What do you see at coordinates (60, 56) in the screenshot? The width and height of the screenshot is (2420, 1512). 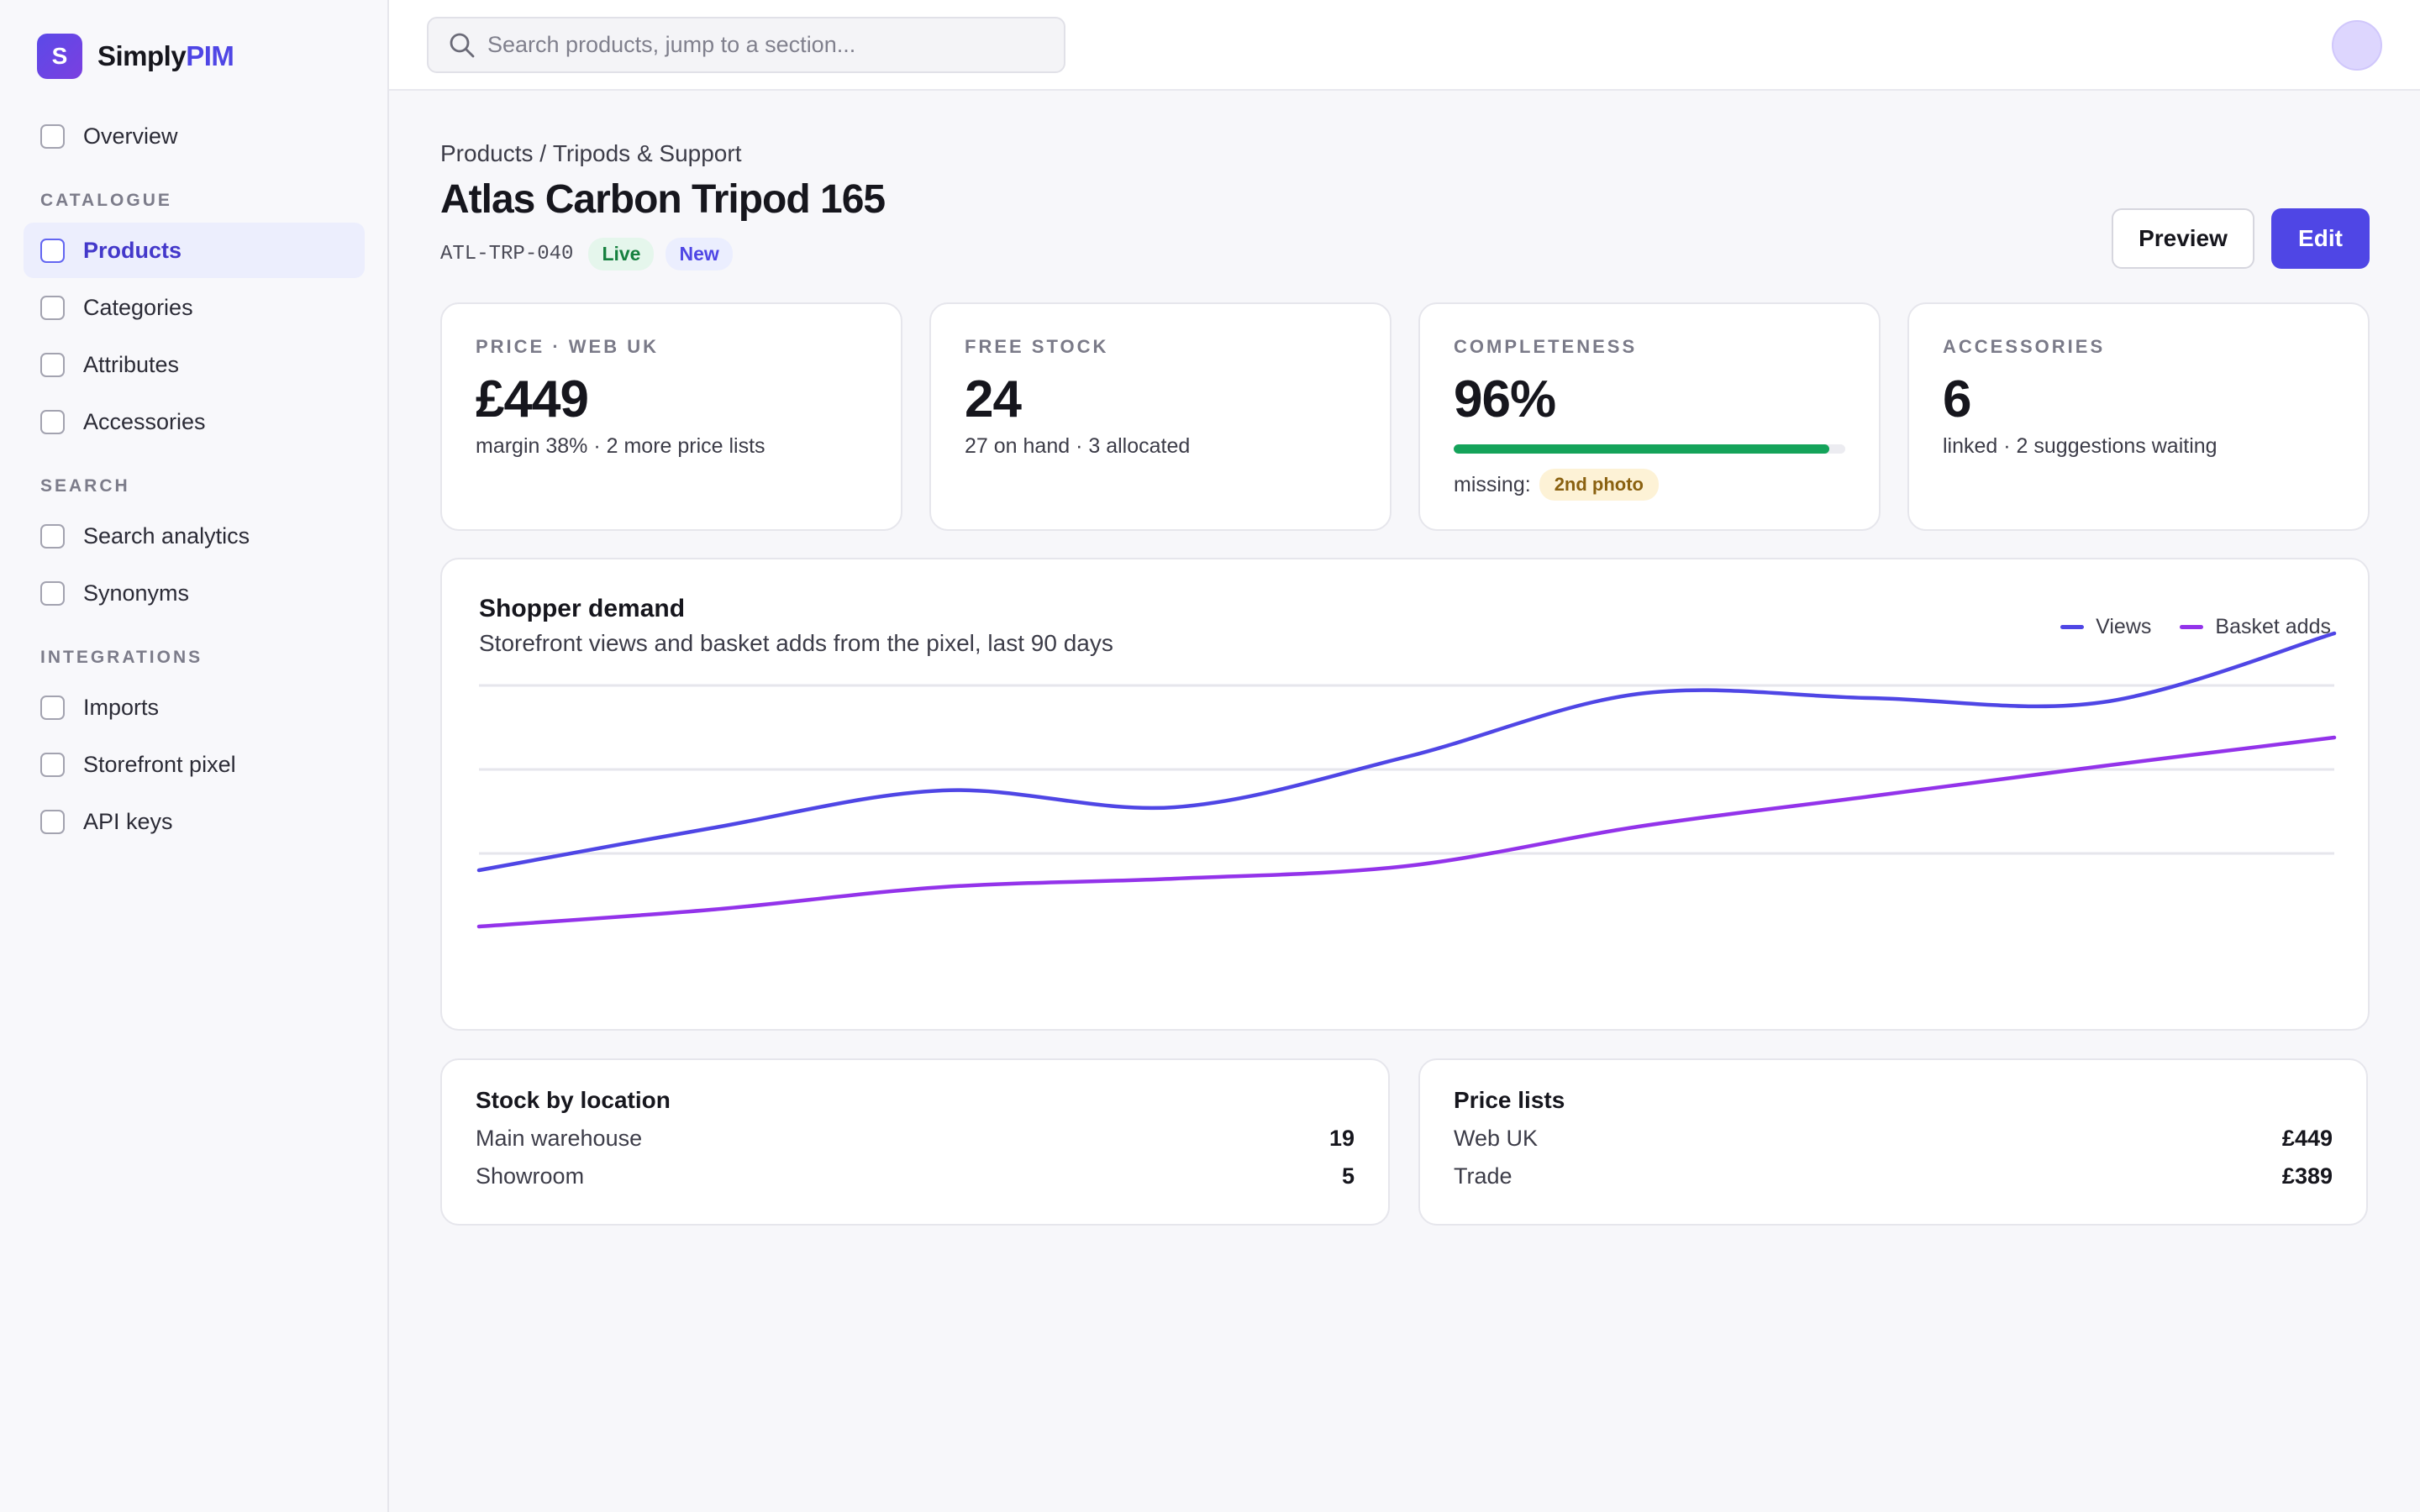 I see `brand-logo-icon: S` at bounding box center [60, 56].